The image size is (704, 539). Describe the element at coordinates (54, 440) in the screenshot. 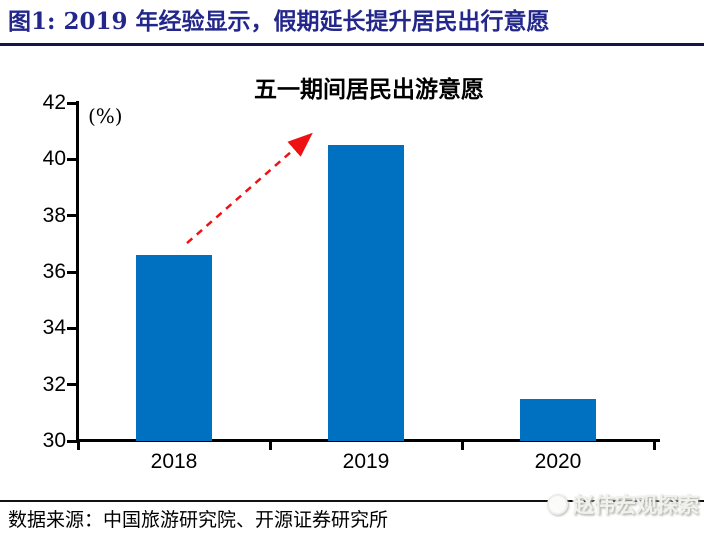

I see `y-tick-label: 30` at that location.